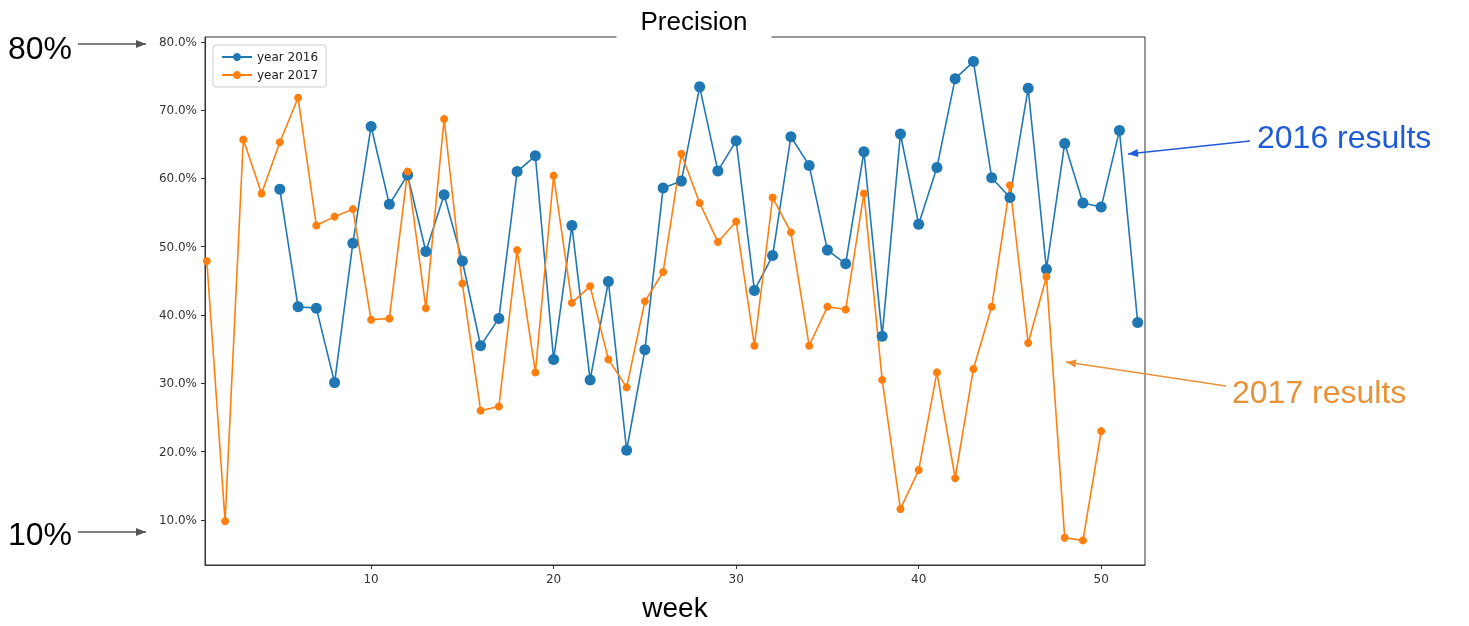 This screenshot has height=626, width=1469. I want to click on text: 10%, so click(40, 534).